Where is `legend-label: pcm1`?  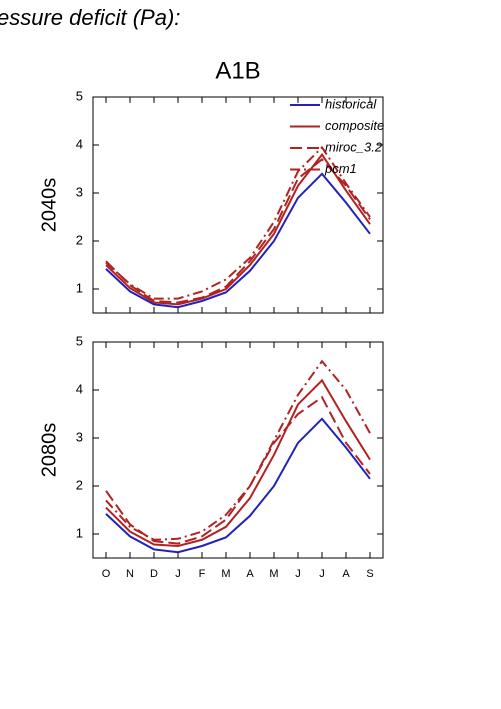
legend-label: pcm1 is located at coordinates (340, 168).